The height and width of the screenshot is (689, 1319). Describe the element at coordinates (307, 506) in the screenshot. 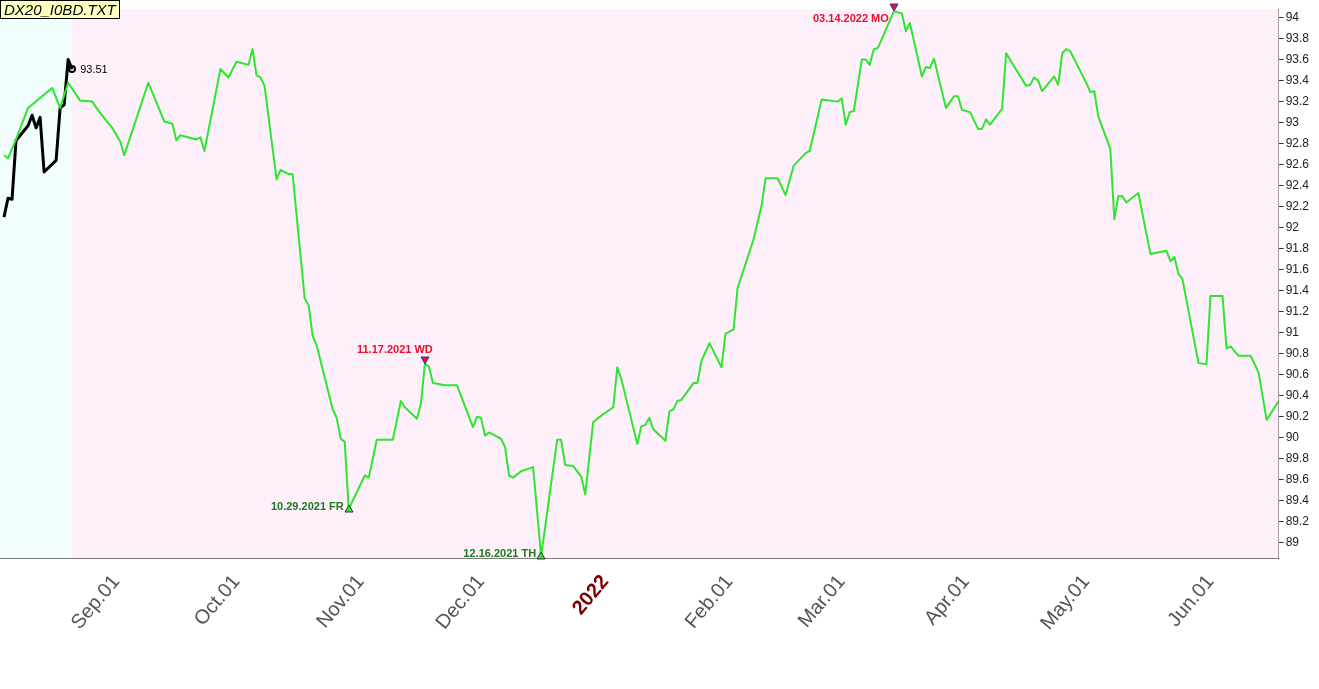

I see `annotation: 10.29.2021 FR` at that location.